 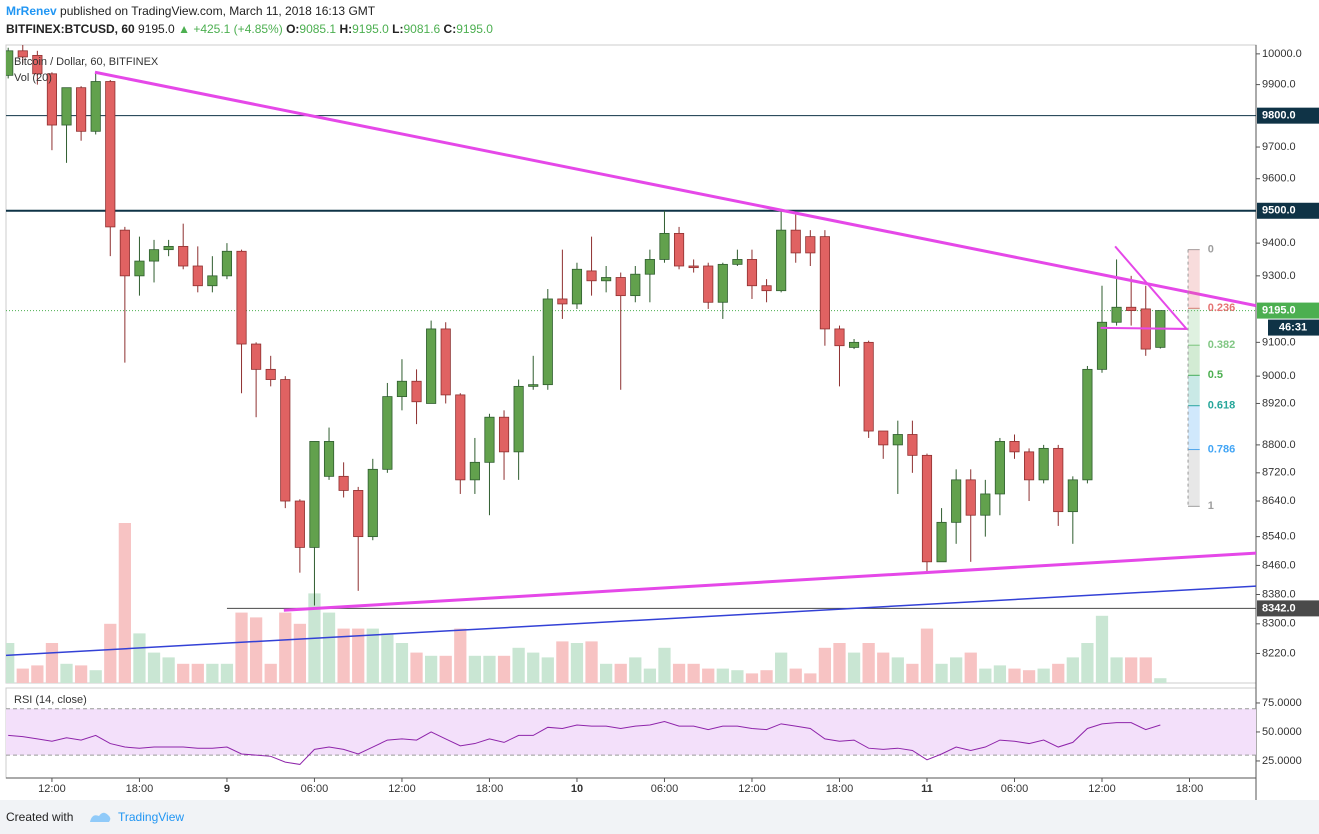 I want to click on y-tick-label: 8300.0, so click(x=1279, y=624).